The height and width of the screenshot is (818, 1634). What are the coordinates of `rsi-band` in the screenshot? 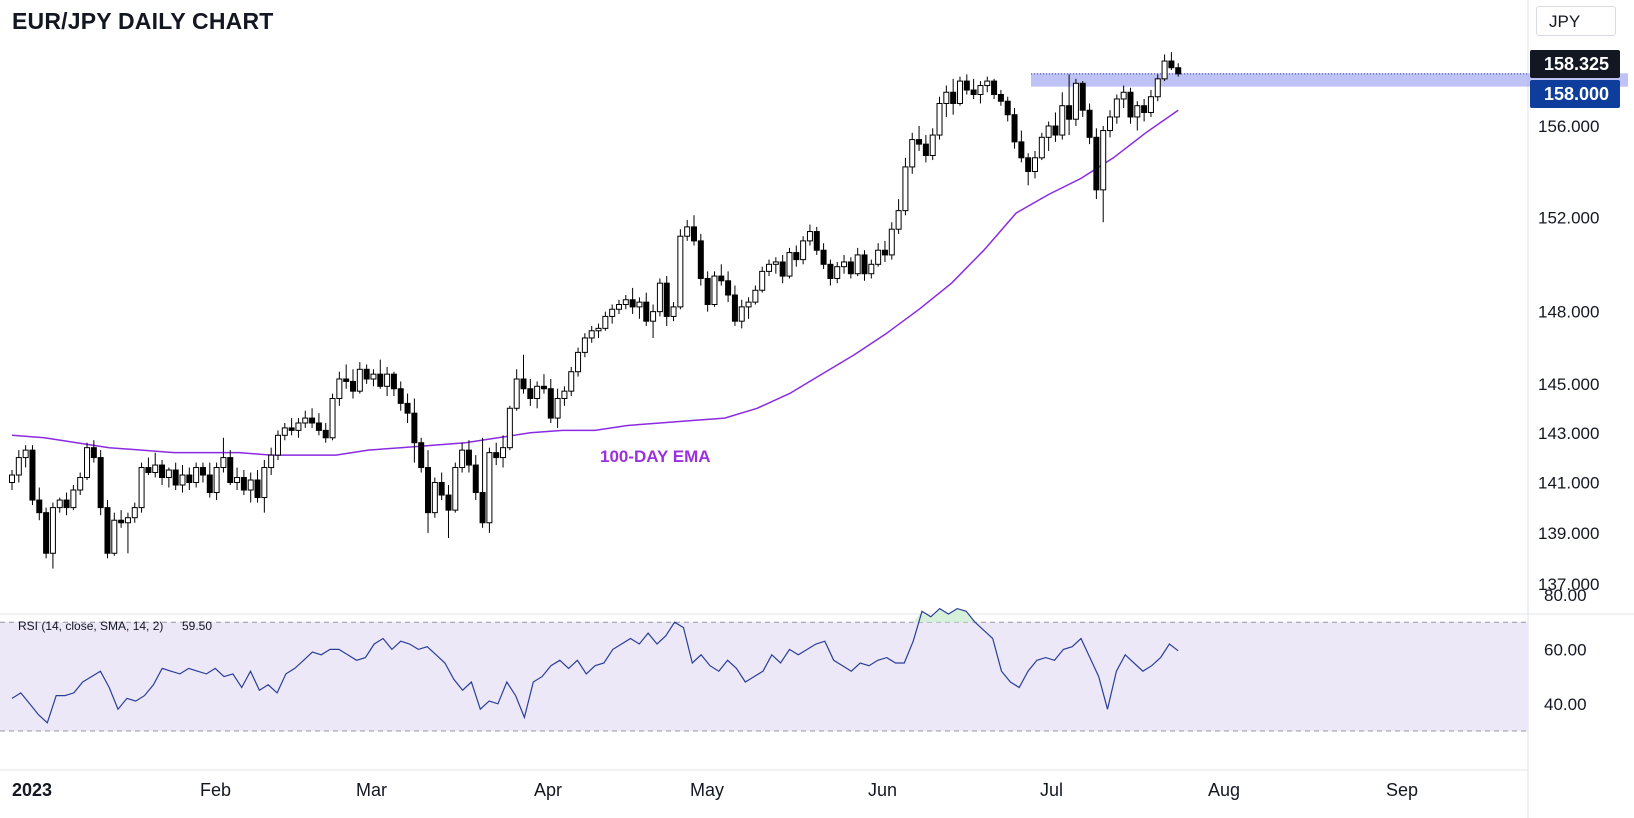 It's located at (764, 676).